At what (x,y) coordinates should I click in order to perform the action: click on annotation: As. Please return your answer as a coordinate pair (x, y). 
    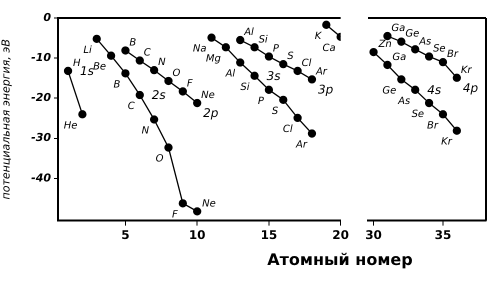
    Looking at the image, I should click on (403, 101).